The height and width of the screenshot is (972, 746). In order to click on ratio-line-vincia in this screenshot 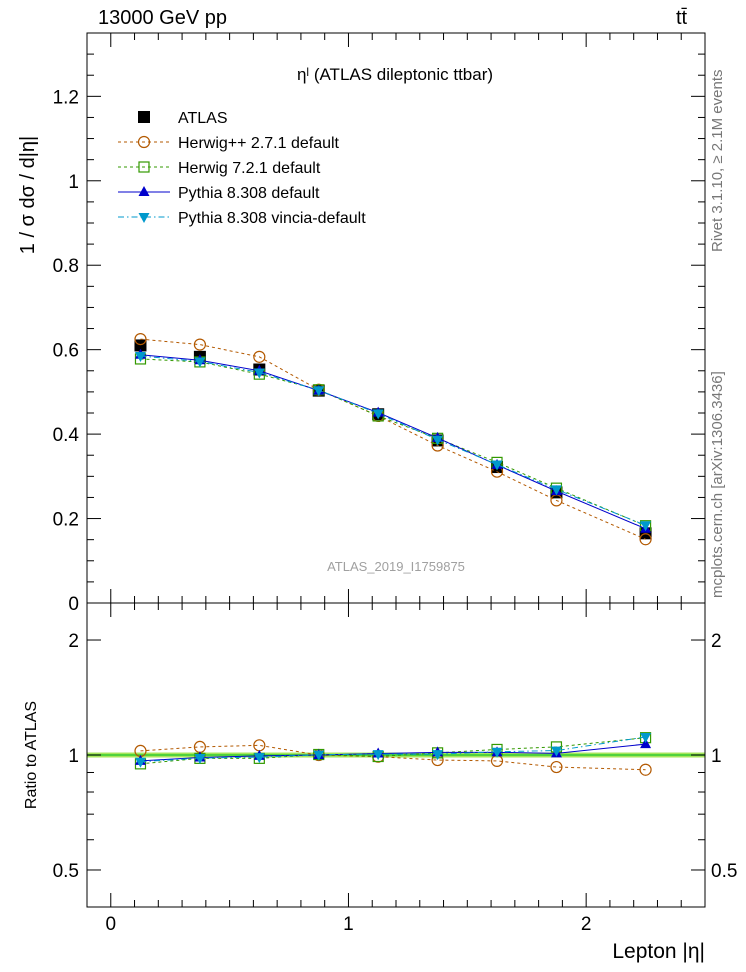, I will do `click(393, 749)`.